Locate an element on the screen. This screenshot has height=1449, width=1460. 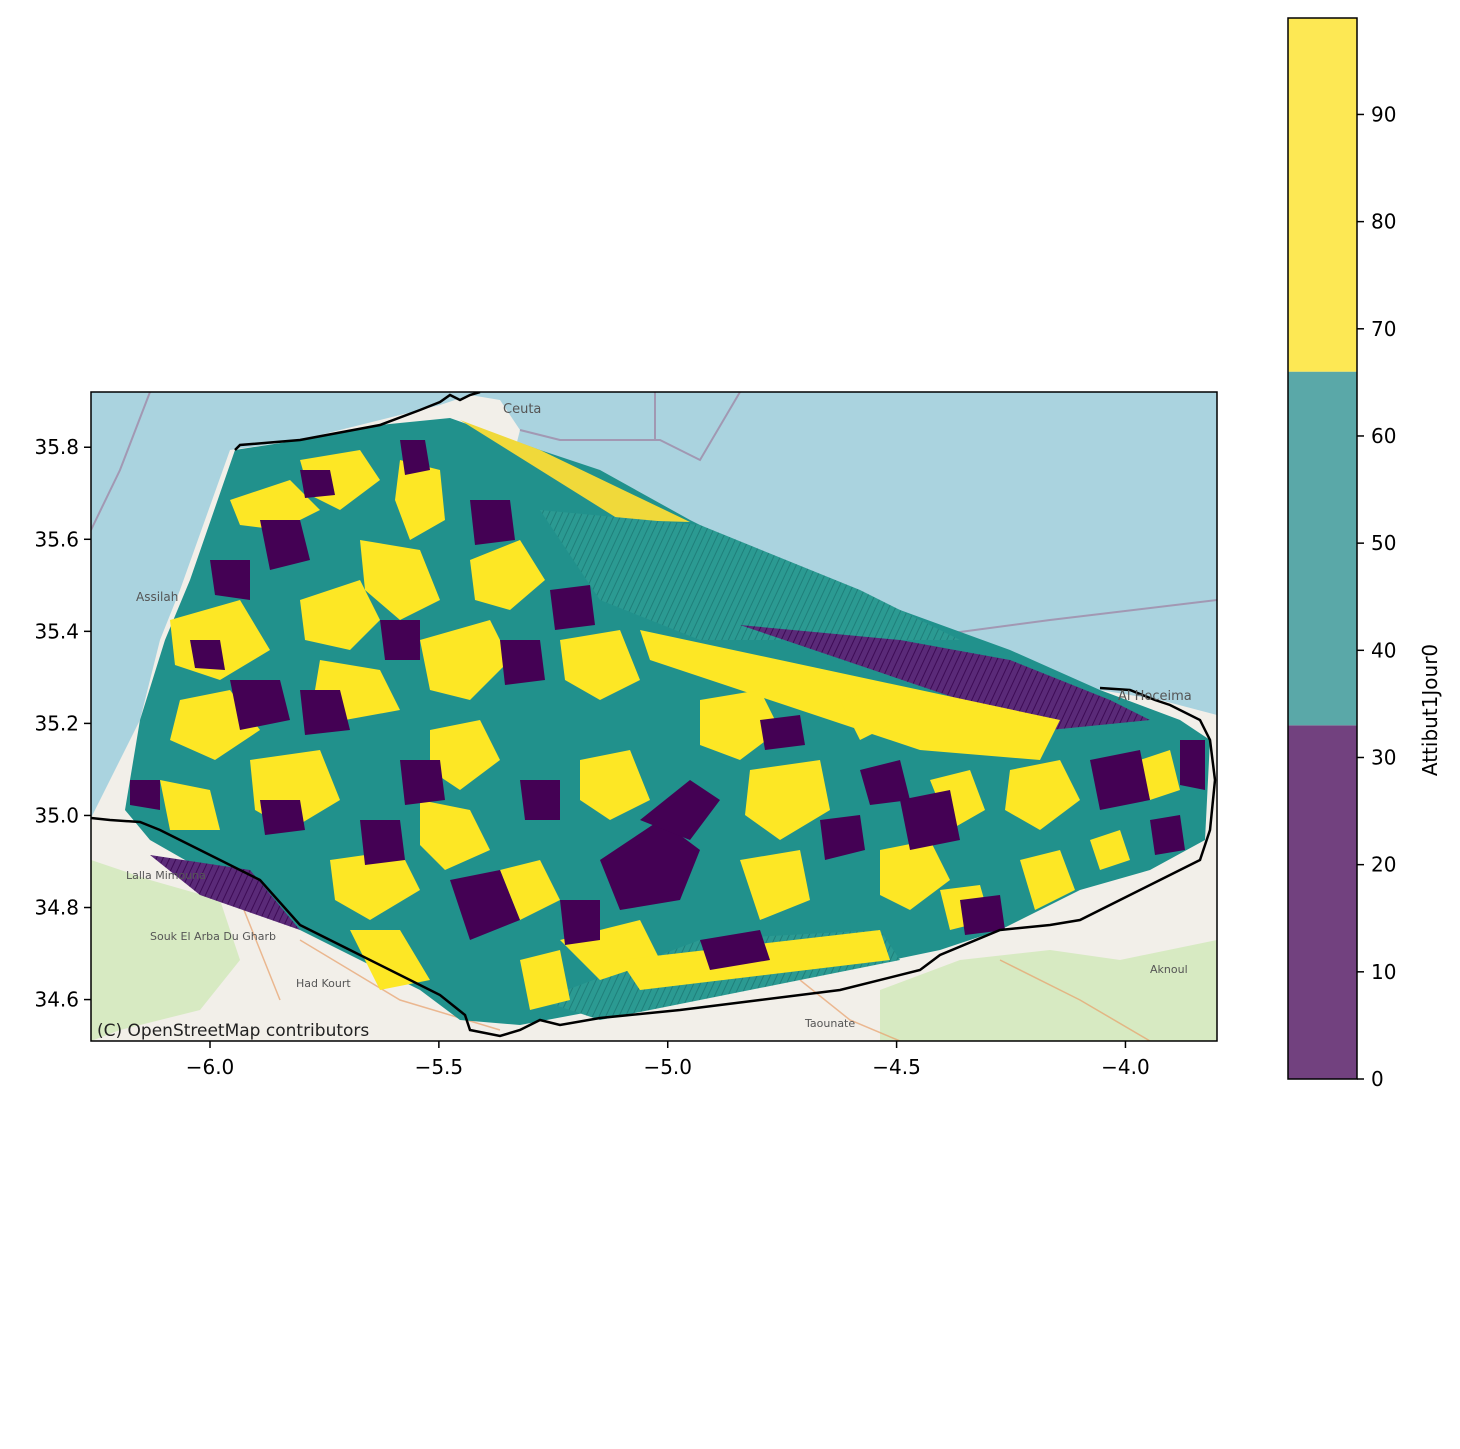
y-tick-label: 34.8 is located at coordinates (56, 908).